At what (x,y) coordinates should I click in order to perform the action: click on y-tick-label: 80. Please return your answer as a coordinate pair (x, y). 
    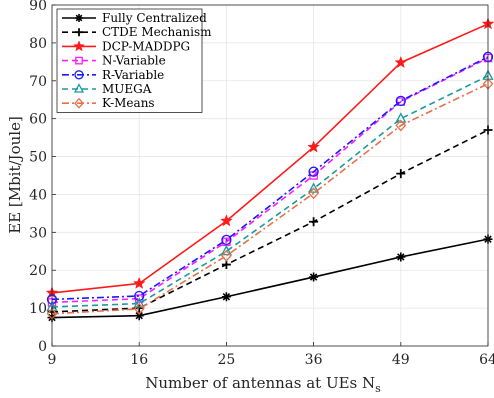
    Looking at the image, I should click on (38, 44).